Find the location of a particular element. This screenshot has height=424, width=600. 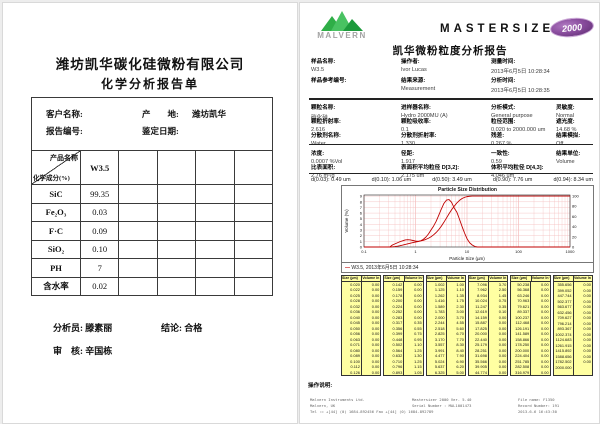

field-label: 分析模式: is located at coordinates (503, 108).